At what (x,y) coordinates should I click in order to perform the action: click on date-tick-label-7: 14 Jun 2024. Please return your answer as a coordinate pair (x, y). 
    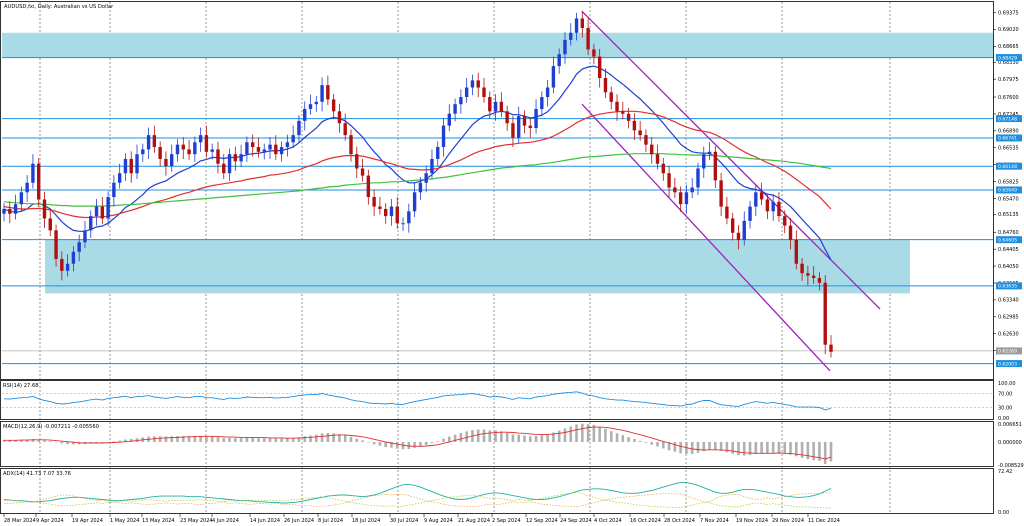
    Looking at the image, I should click on (265, 521).